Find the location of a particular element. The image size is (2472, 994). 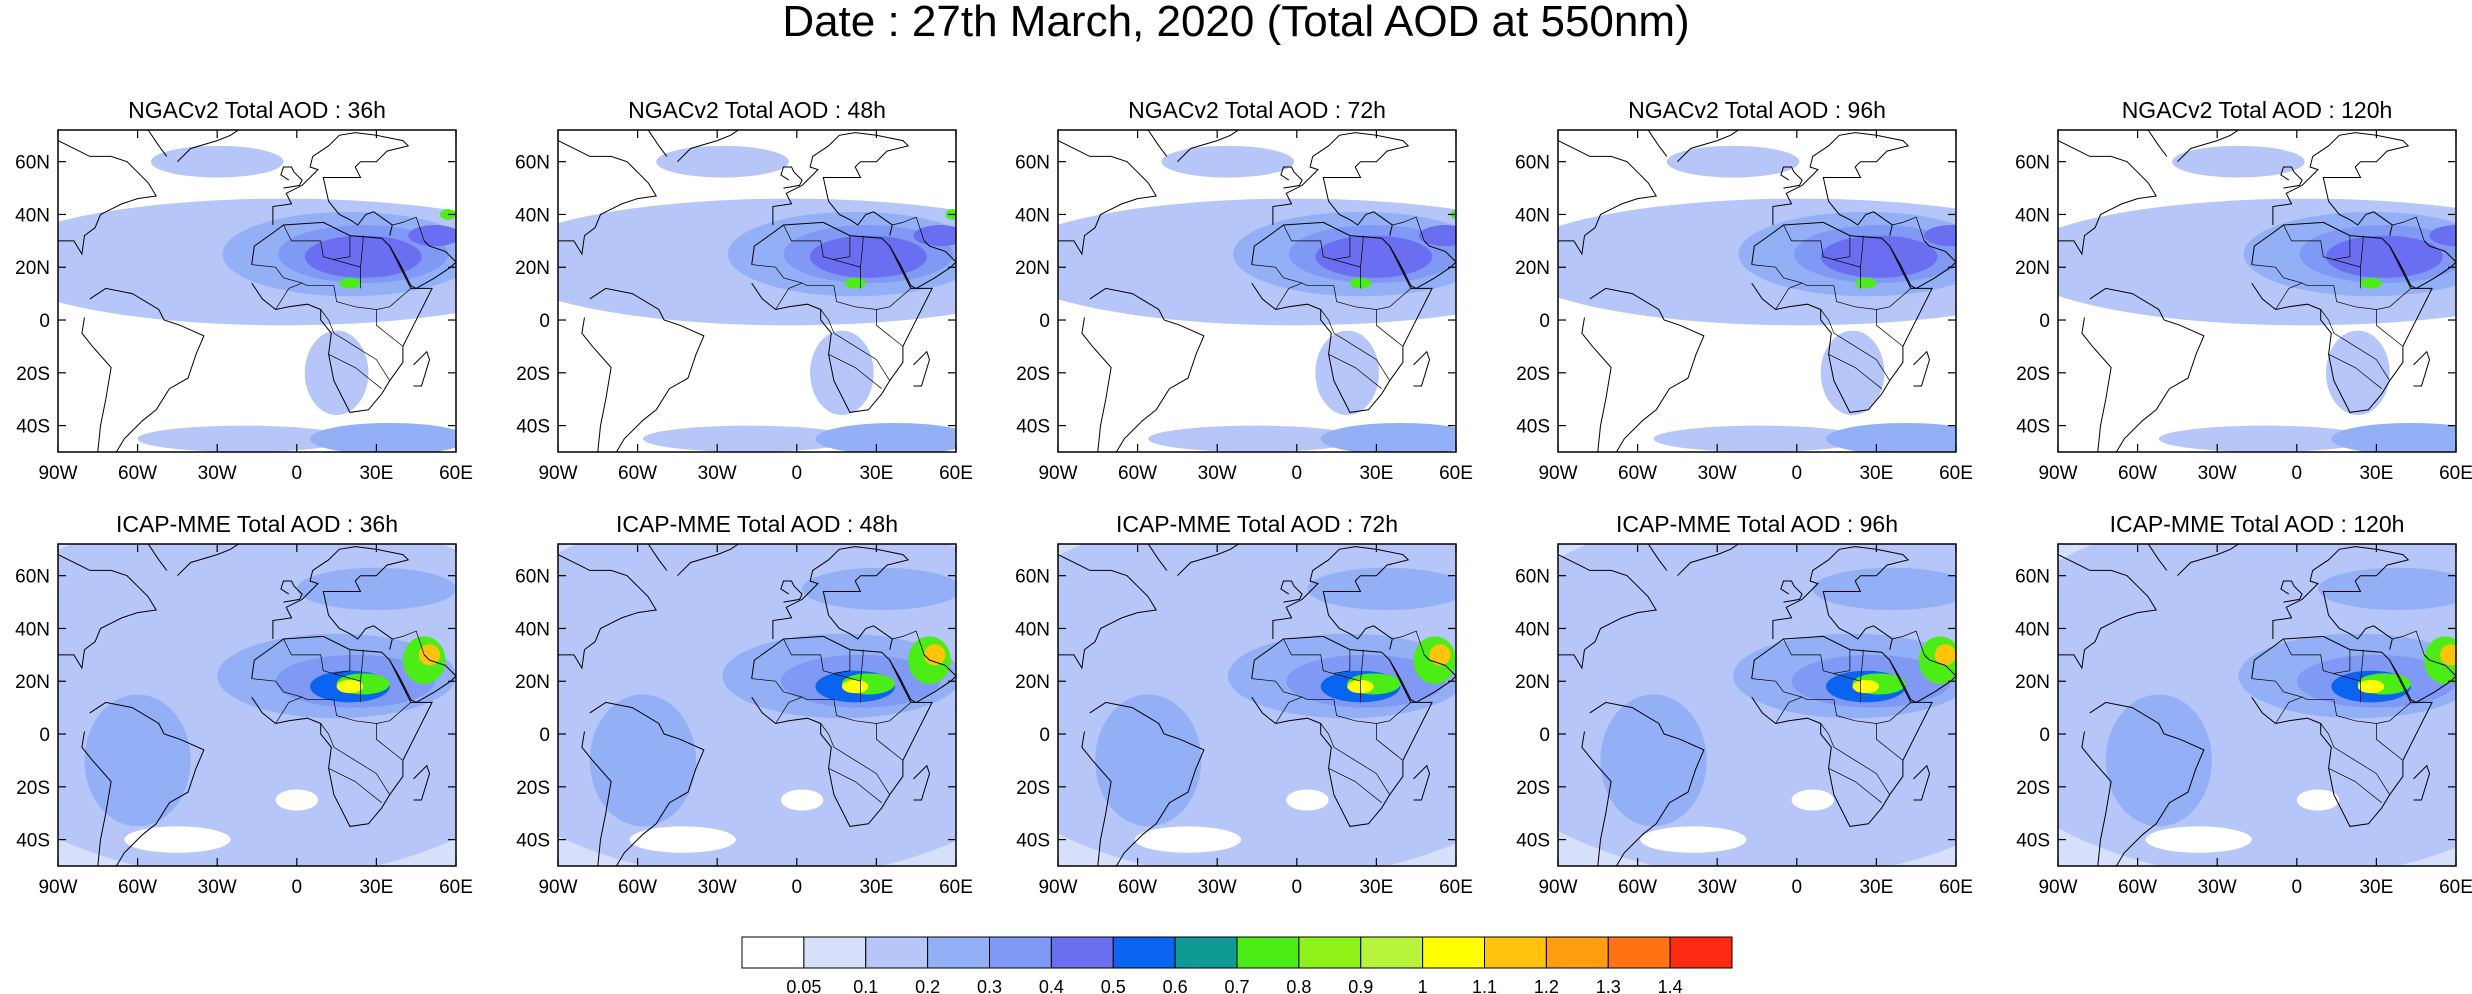

lat-tick-label: 40N is located at coordinates (532, 629).